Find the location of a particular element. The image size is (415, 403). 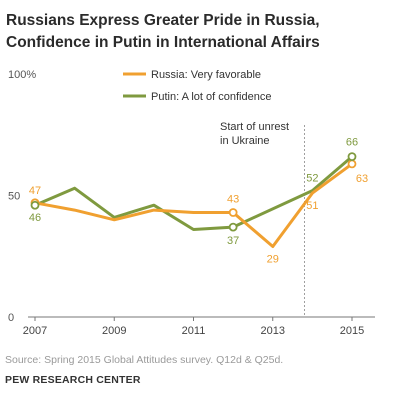

y-tick-label-50: 50 is located at coordinates (14, 197).